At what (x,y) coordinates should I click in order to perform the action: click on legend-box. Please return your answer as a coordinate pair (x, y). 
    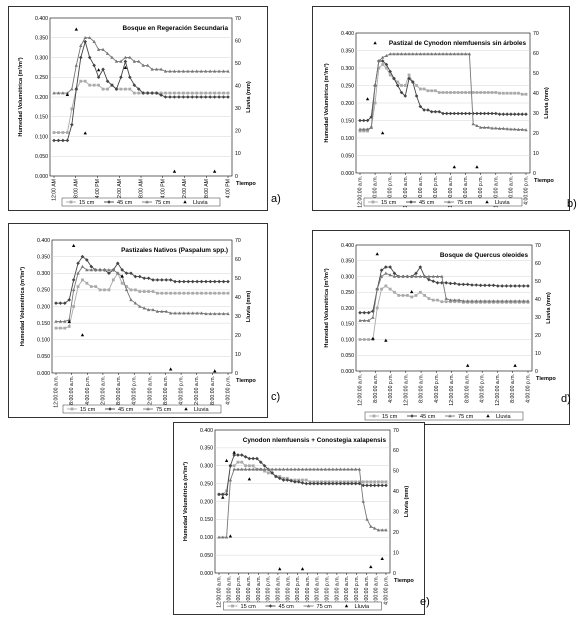
    Looking at the image, I should click on (444, 416).